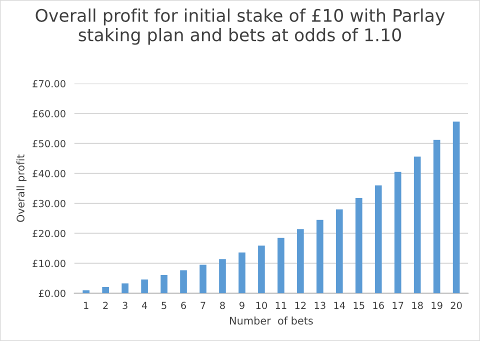 The height and width of the screenshot is (341, 480). What do you see at coordinates (164, 306) in the screenshot?
I see `x-tick-label: 5` at bounding box center [164, 306].